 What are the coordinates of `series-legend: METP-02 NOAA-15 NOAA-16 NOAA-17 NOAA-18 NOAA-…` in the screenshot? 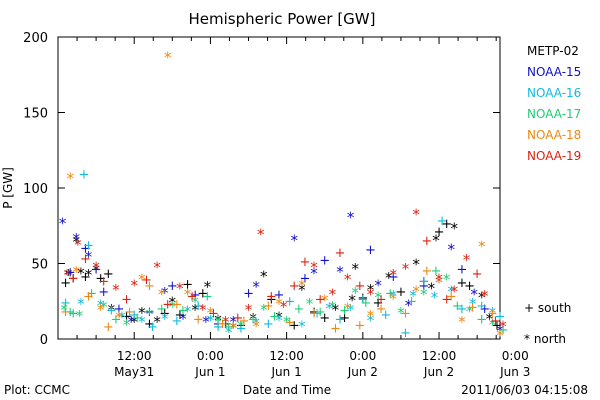 It's located at (554, 103).